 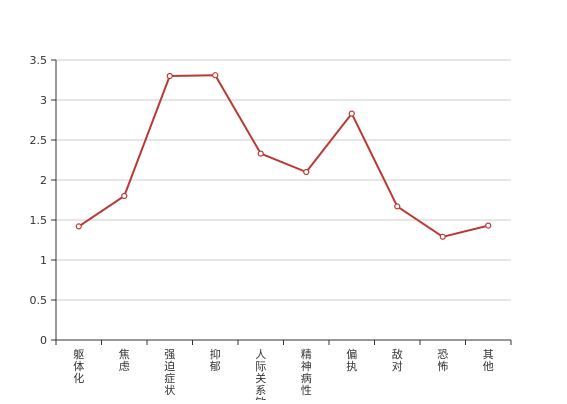 What do you see at coordinates (283, 375) in the screenshot?
I see `x-tick-labels: 躯体化 焦虑 强迫症状 抑郁 人际关系敏感 精神病性 偏执 敌对 恐怖 其他` at bounding box center [283, 375].